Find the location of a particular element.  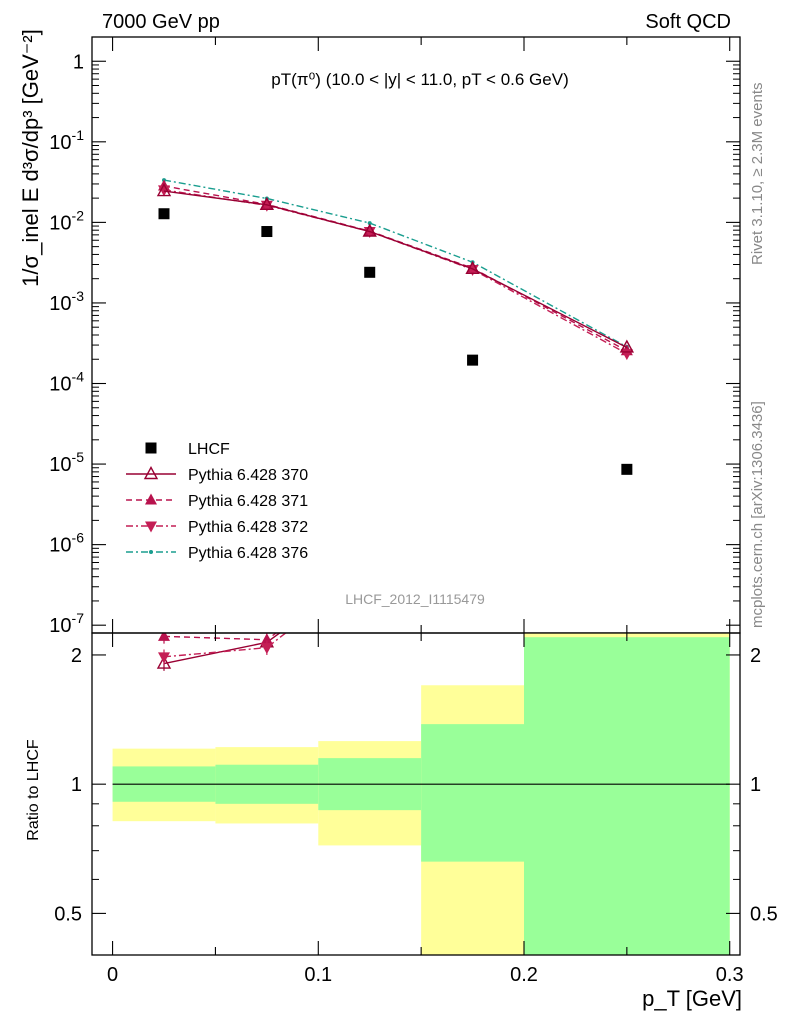

plot-title: pT(π⁰) (10.0 < |y| < 11.0, pT < 0.6 GeV) is located at coordinates (419, 79).